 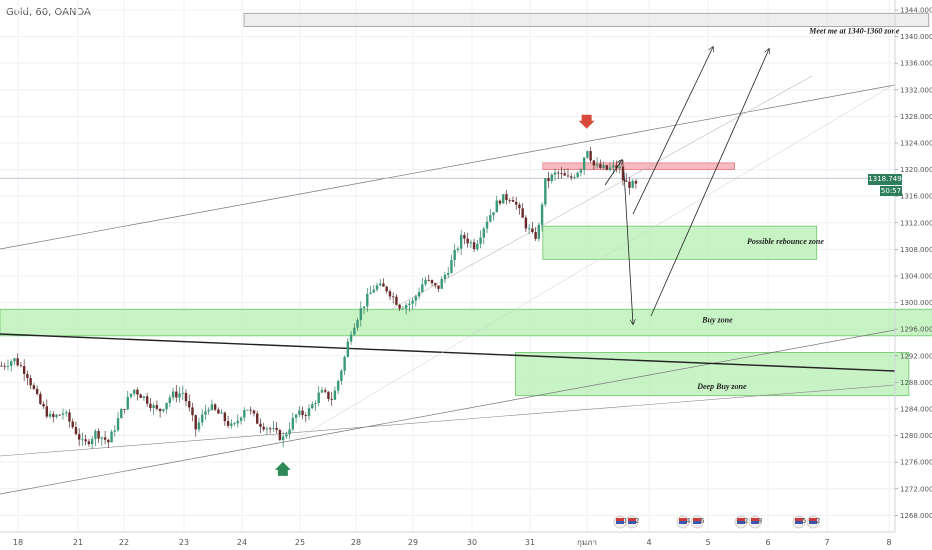 I want to click on x-tick-label: 22, so click(x=124, y=542).